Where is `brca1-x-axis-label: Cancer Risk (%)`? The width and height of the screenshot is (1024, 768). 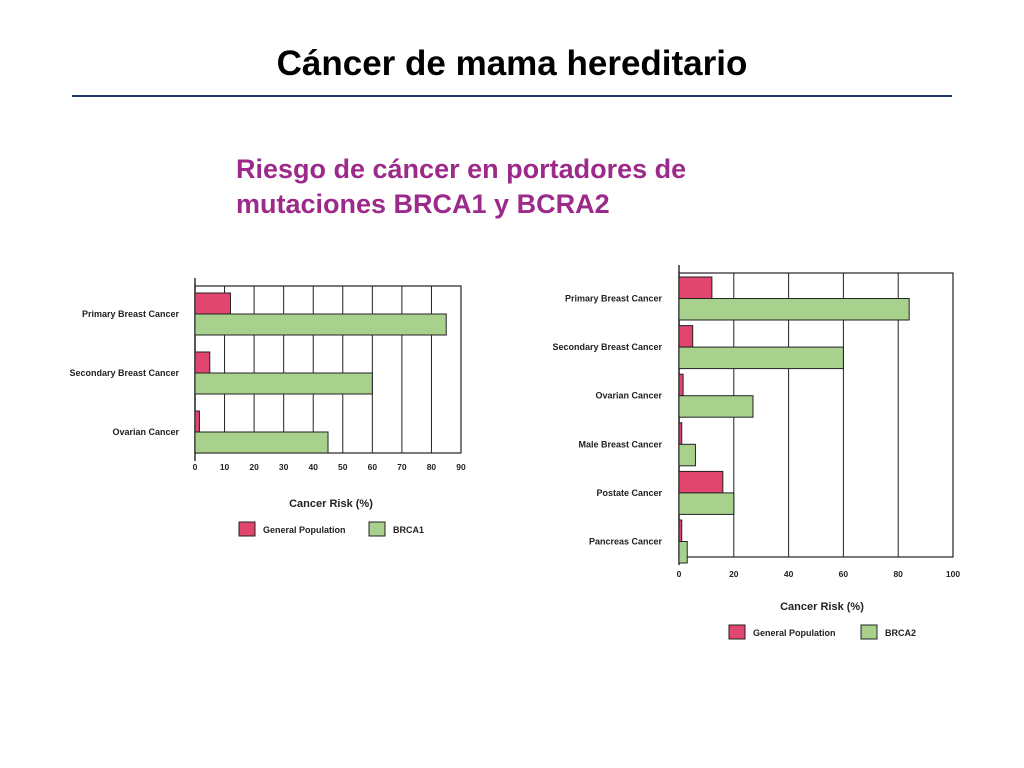 brca1-x-axis-label: Cancer Risk (%) is located at coordinates (331, 504).